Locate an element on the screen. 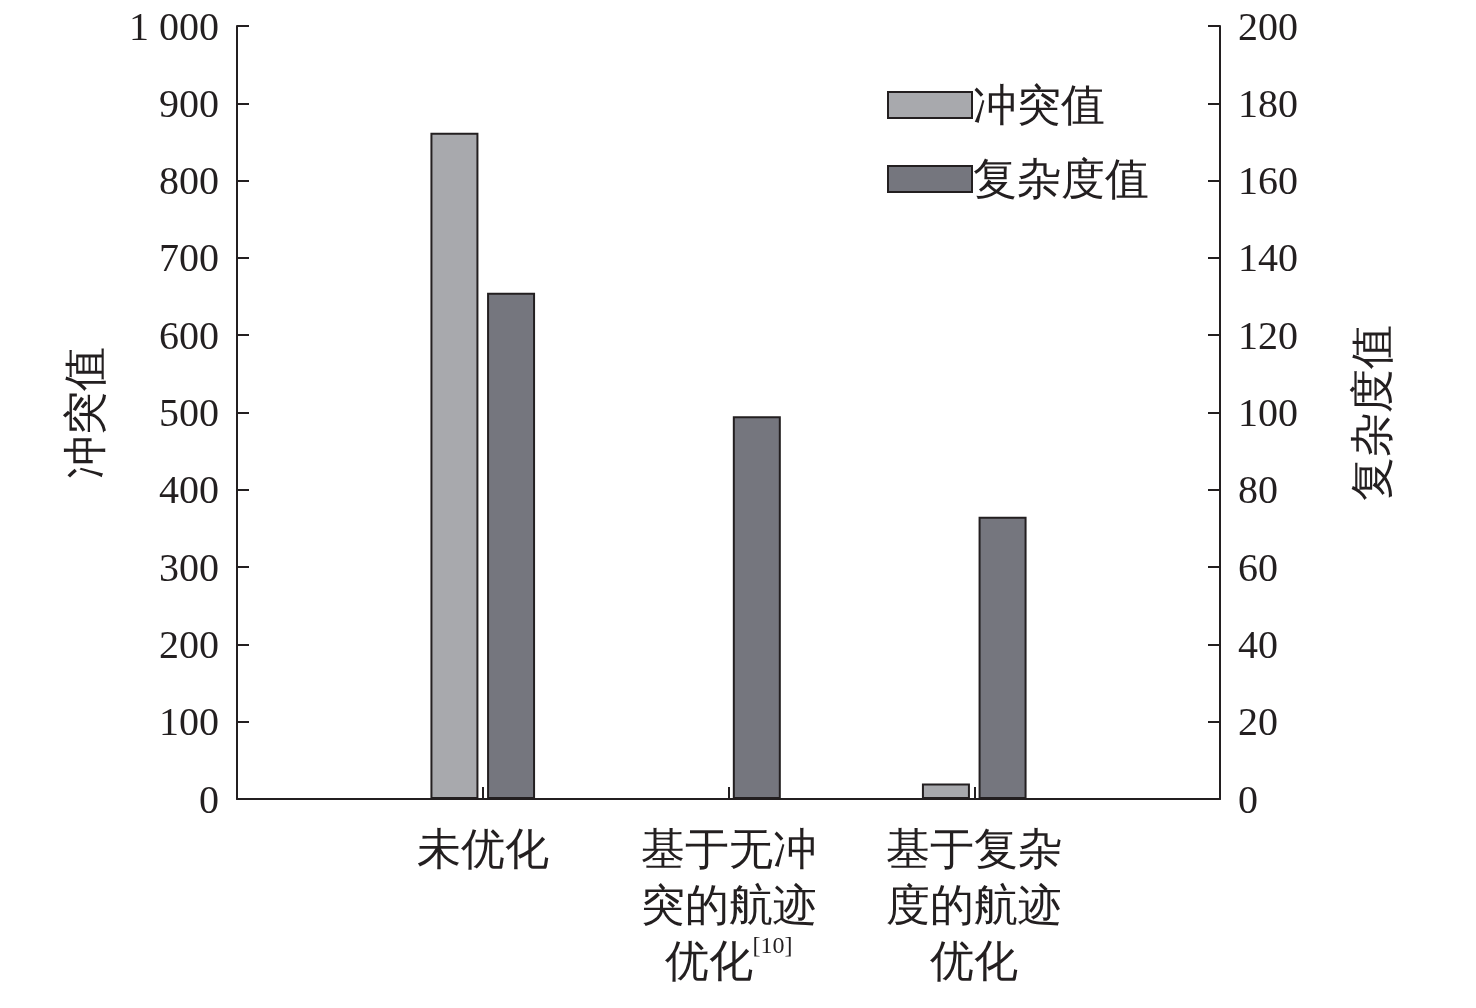 This screenshot has width=1476, height=1008. y-axis-title: 冲突值 is located at coordinates (85, 412).